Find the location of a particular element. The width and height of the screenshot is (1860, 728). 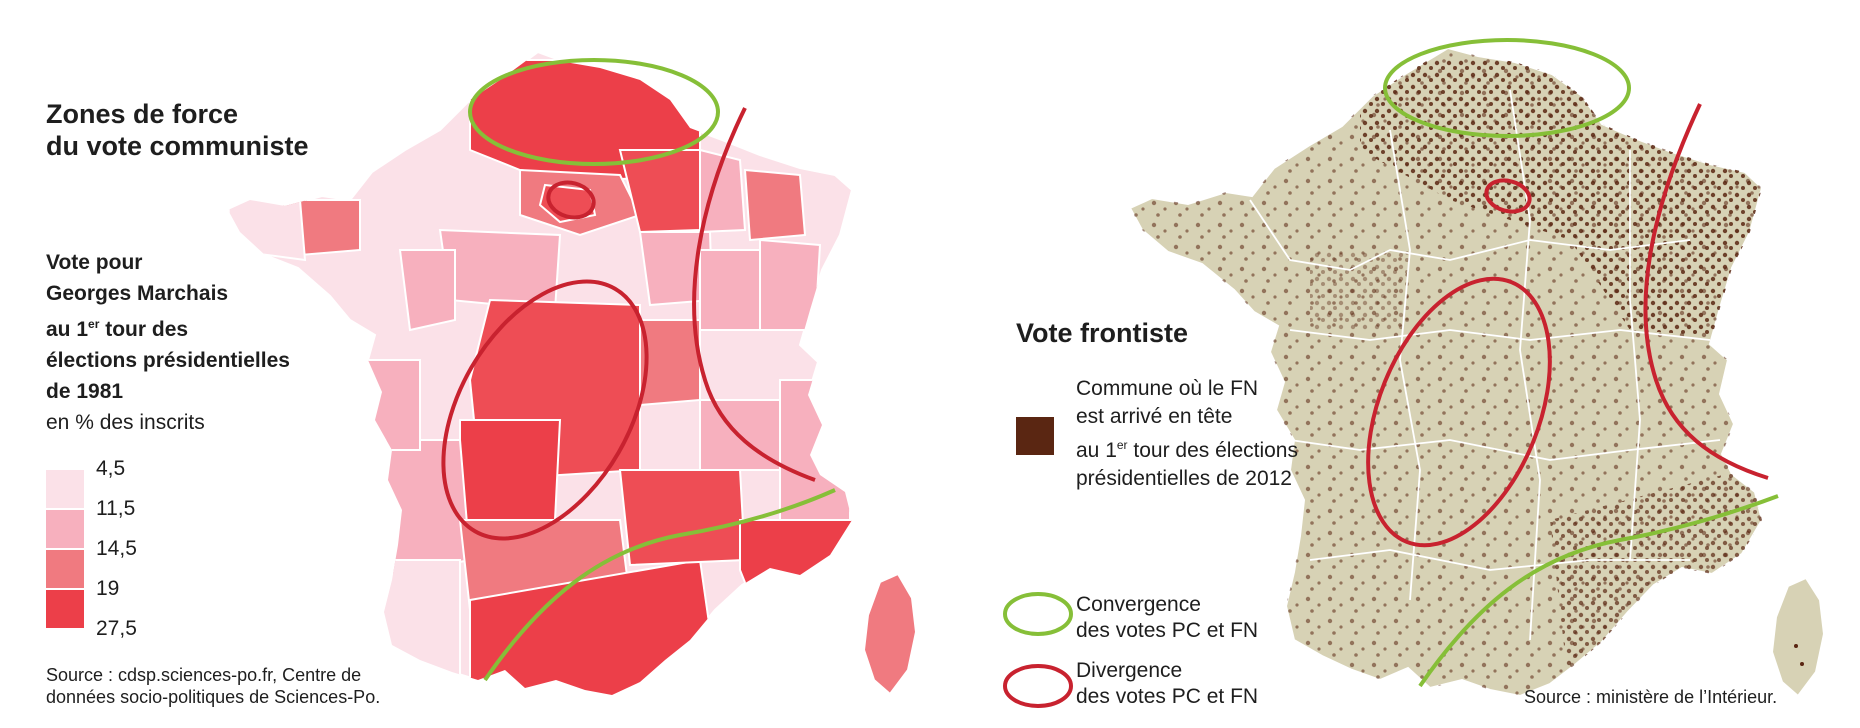

legend-class-3: 19 is located at coordinates (126, 602).